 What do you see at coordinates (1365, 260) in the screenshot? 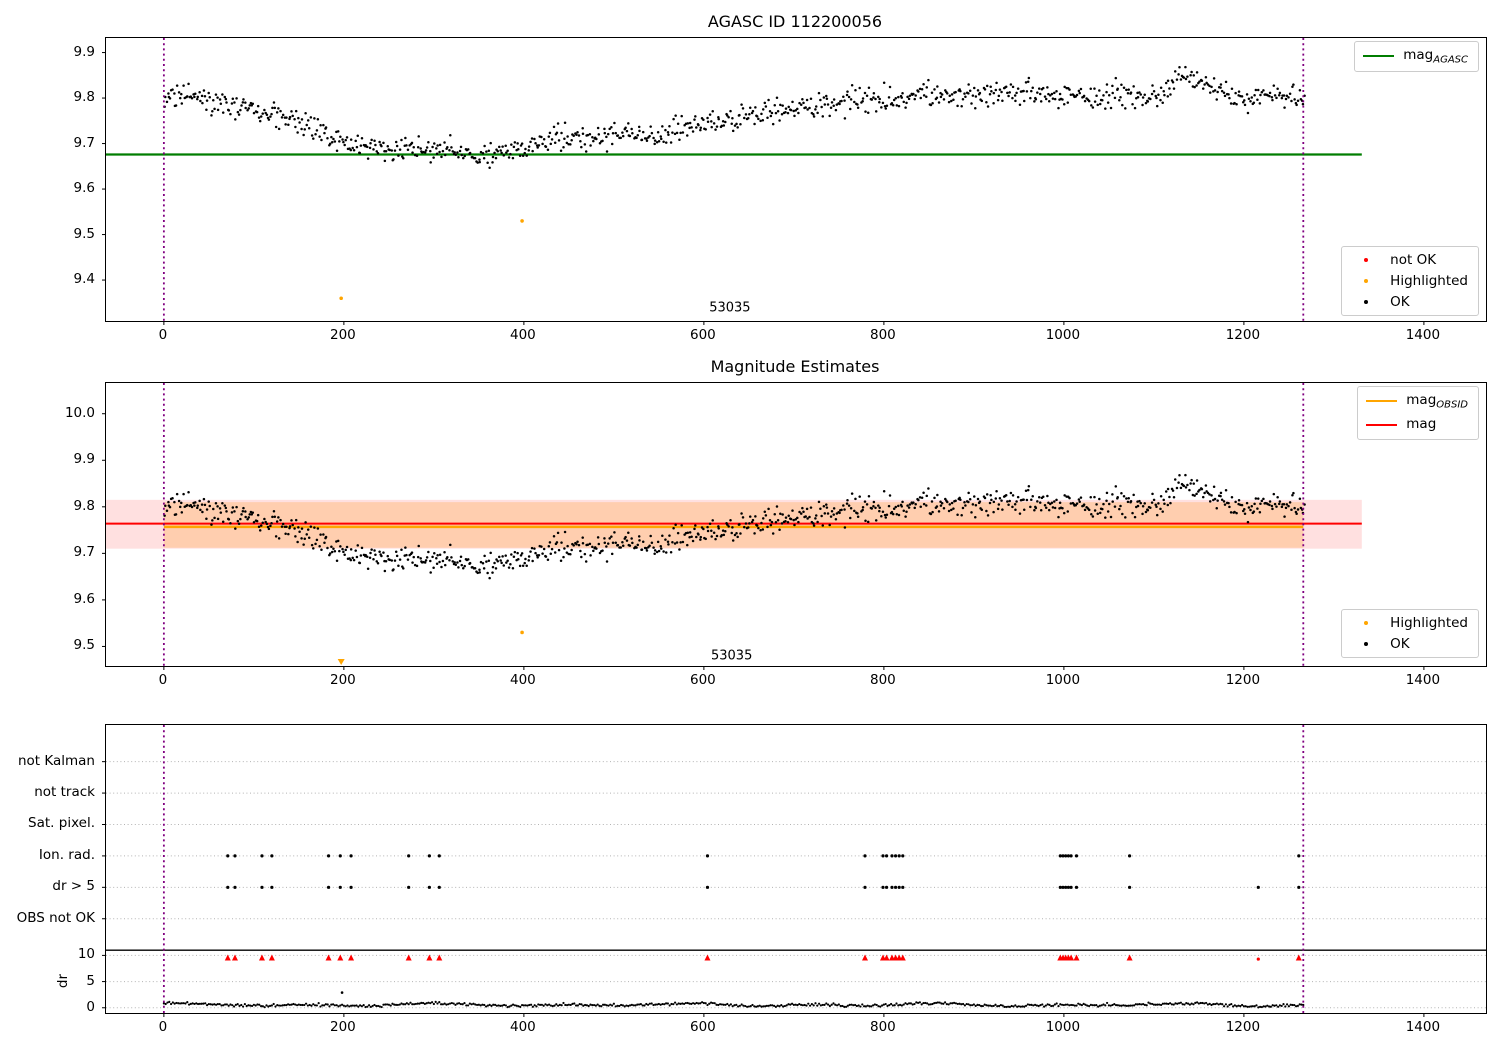
I see `red-dot-sample` at bounding box center [1365, 260].